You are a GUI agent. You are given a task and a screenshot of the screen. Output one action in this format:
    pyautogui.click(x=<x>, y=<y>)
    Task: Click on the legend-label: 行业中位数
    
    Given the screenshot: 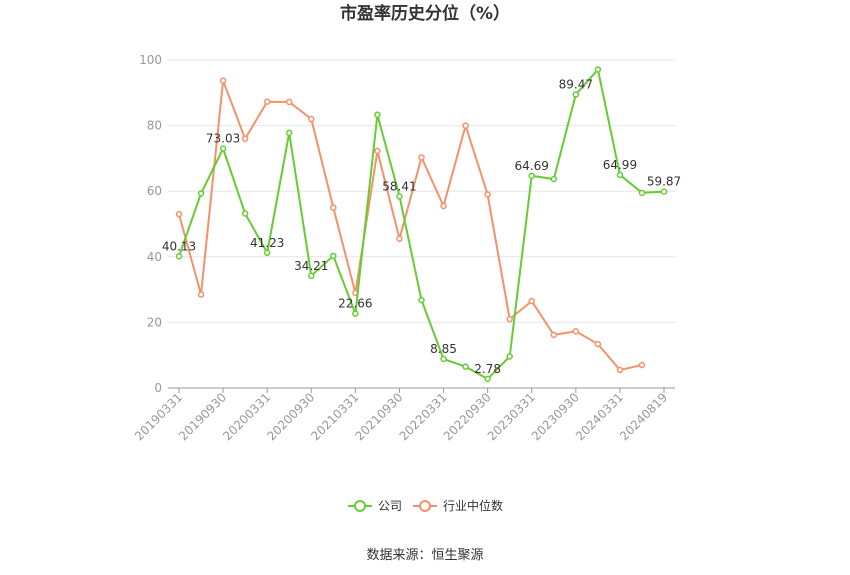 What is the action you would take?
    pyautogui.click(x=473, y=505)
    